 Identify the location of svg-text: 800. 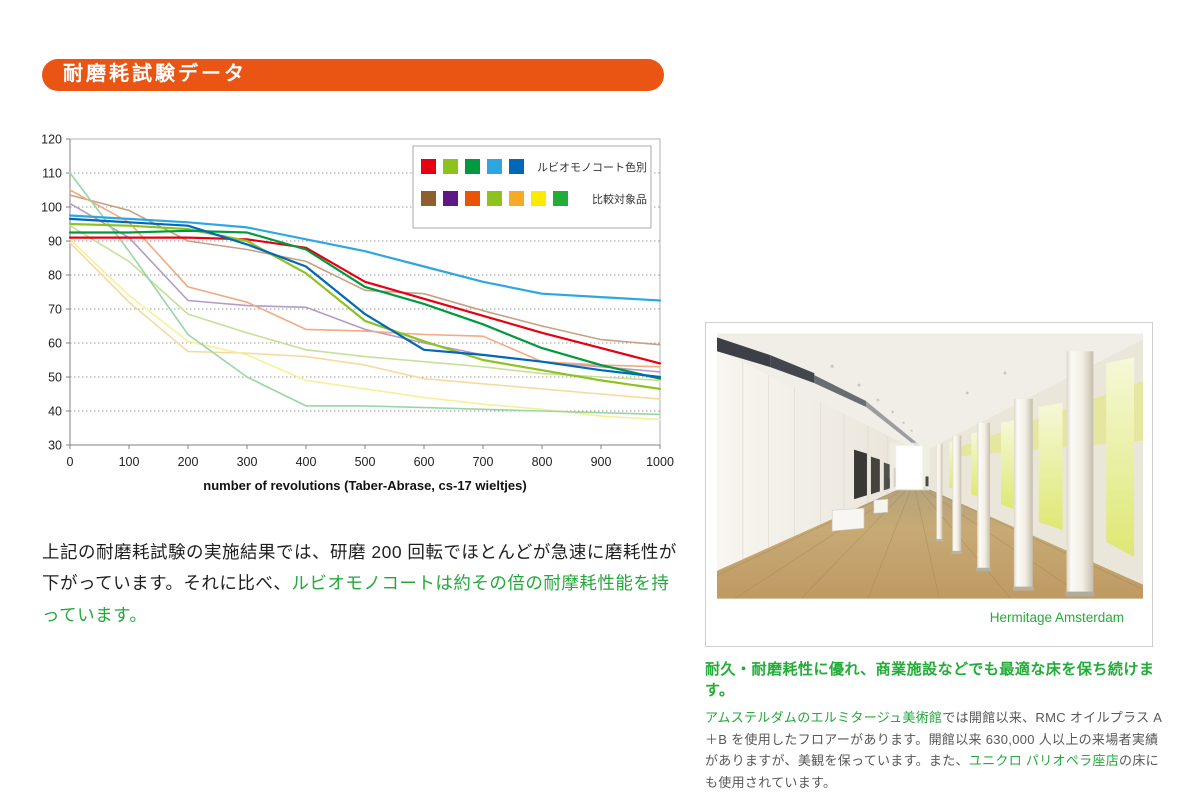
(542, 462).